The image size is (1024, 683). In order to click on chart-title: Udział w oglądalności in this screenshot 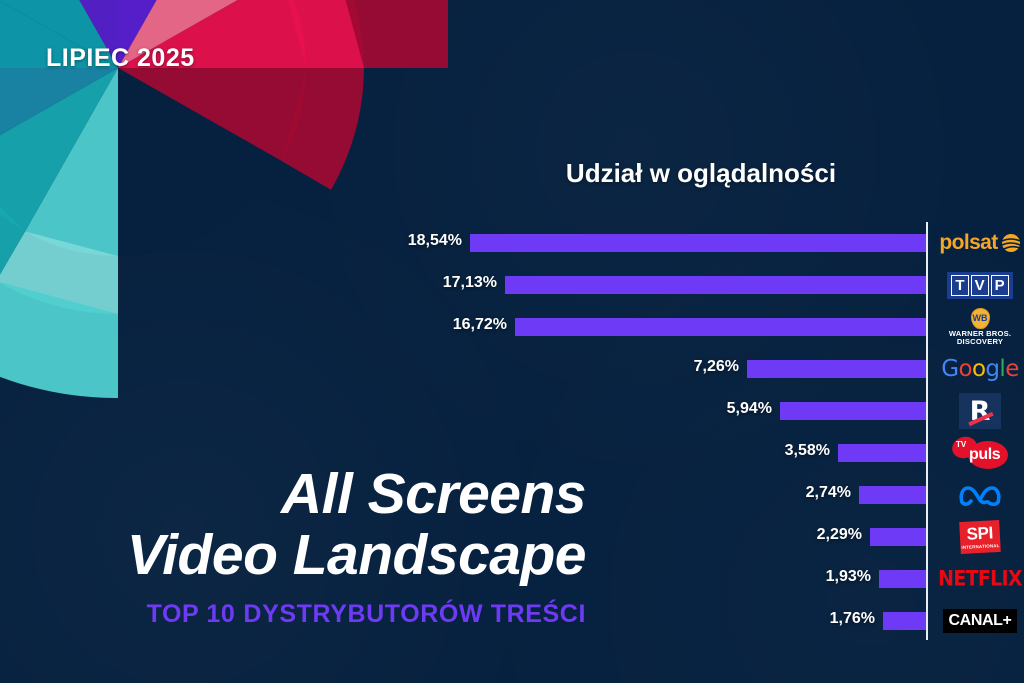, I will do `click(701, 173)`.